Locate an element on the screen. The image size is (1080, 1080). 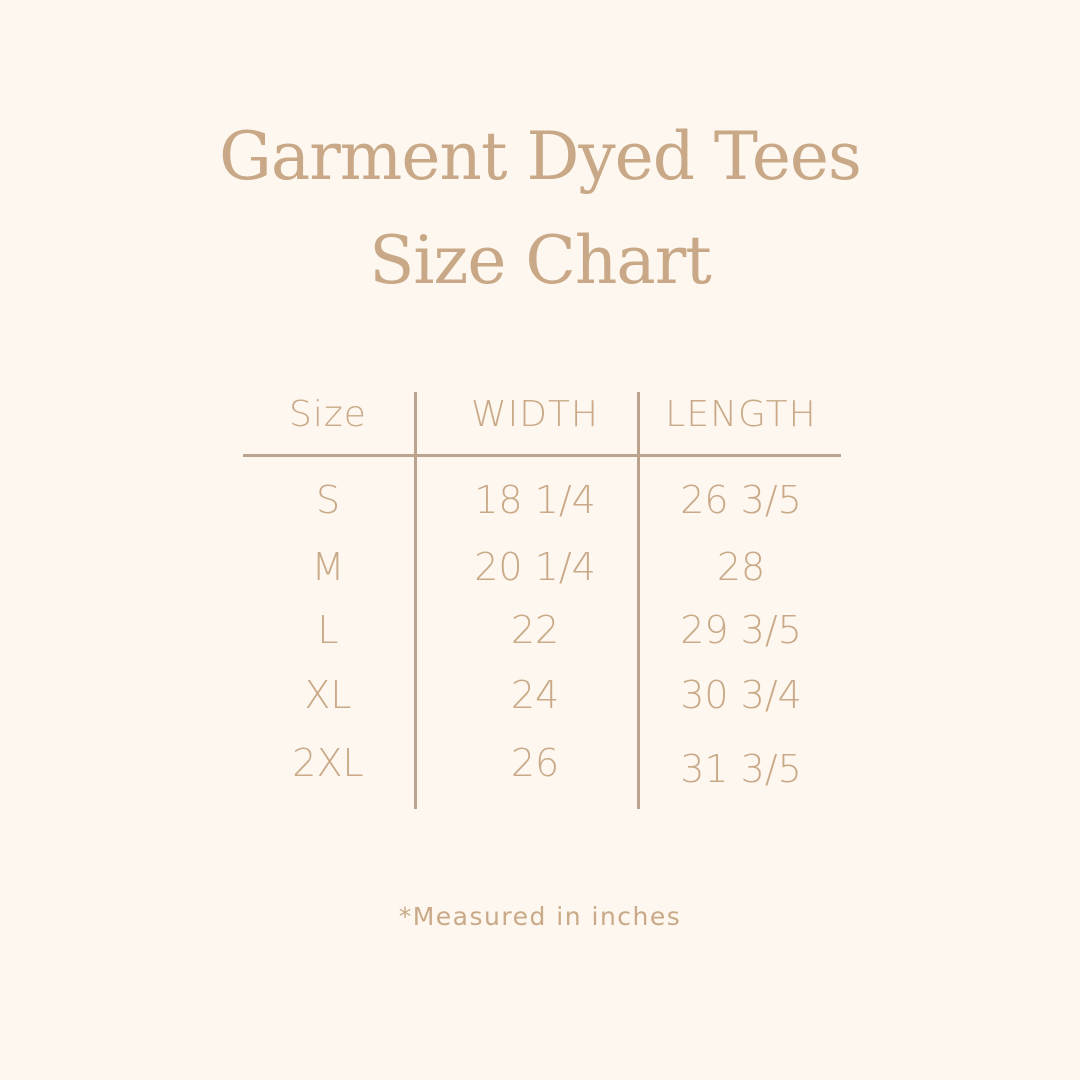
cell-width: 24 is located at coordinates (535, 695).